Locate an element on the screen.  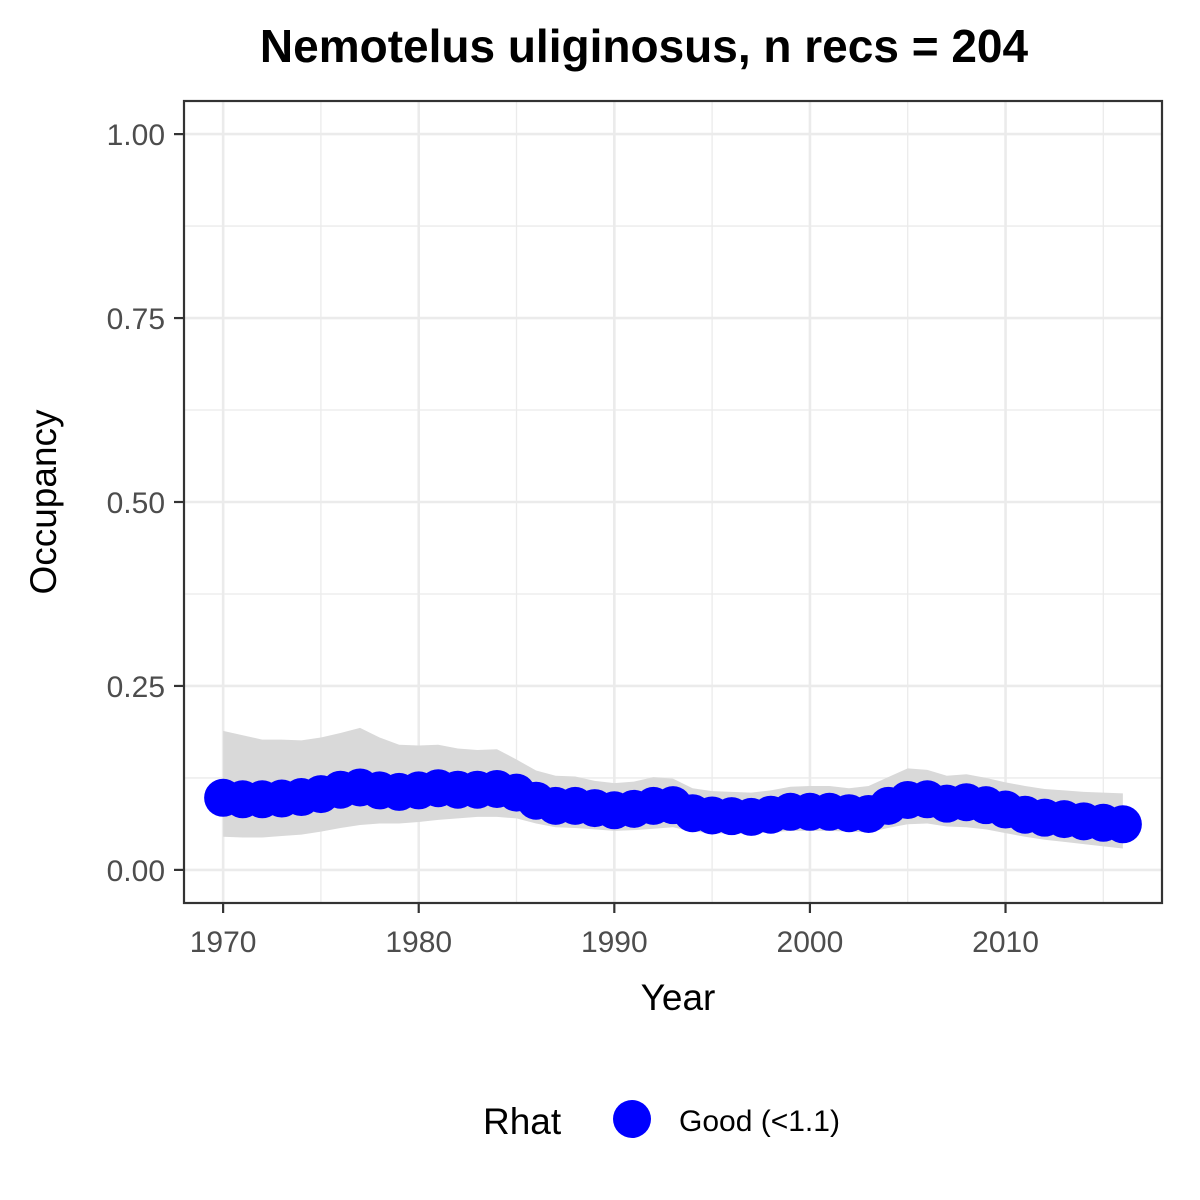
legend: Rhat Good (<1.1) is located at coordinates (661, 1121).